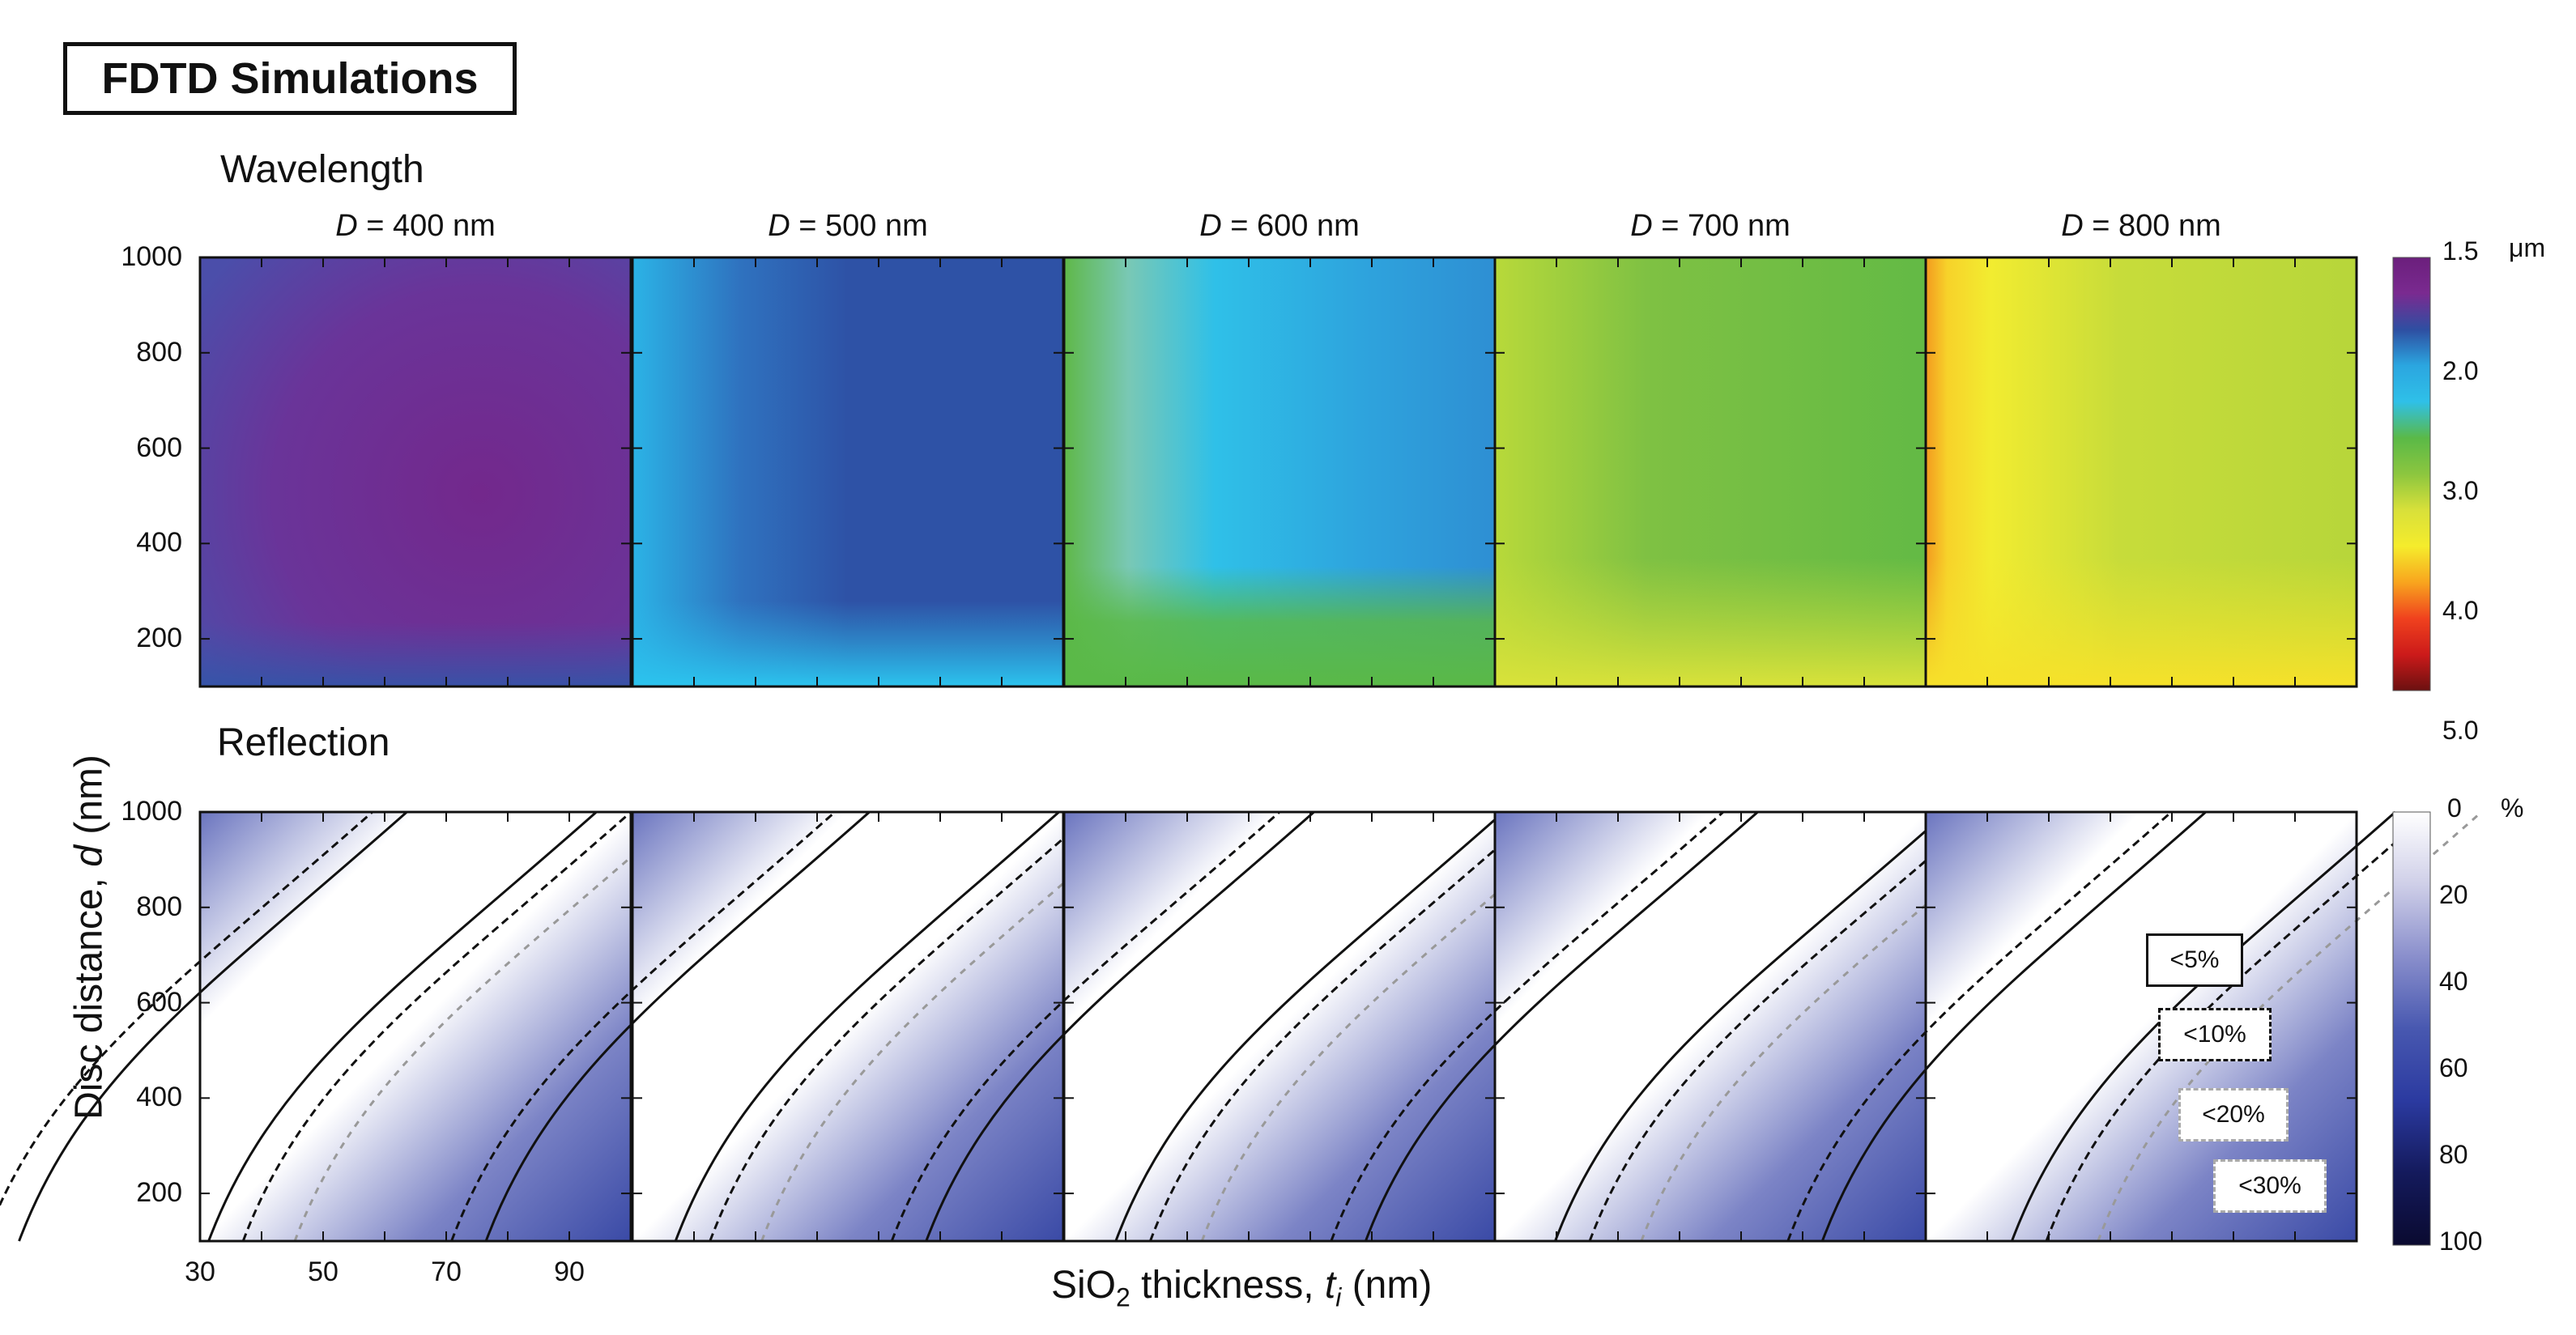  I want to click on ticks-row1-panel3, so click(1279, 472).